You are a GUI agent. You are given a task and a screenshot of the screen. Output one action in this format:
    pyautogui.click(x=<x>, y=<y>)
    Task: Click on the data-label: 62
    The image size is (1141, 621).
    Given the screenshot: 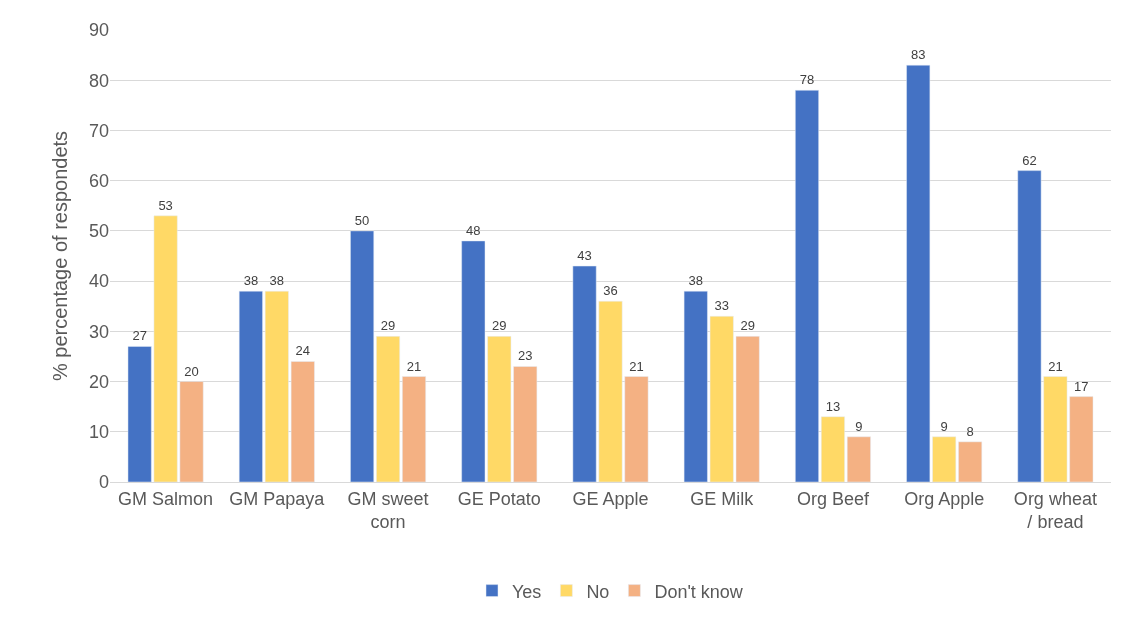 What is the action you would take?
    pyautogui.click(x=1029, y=160)
    